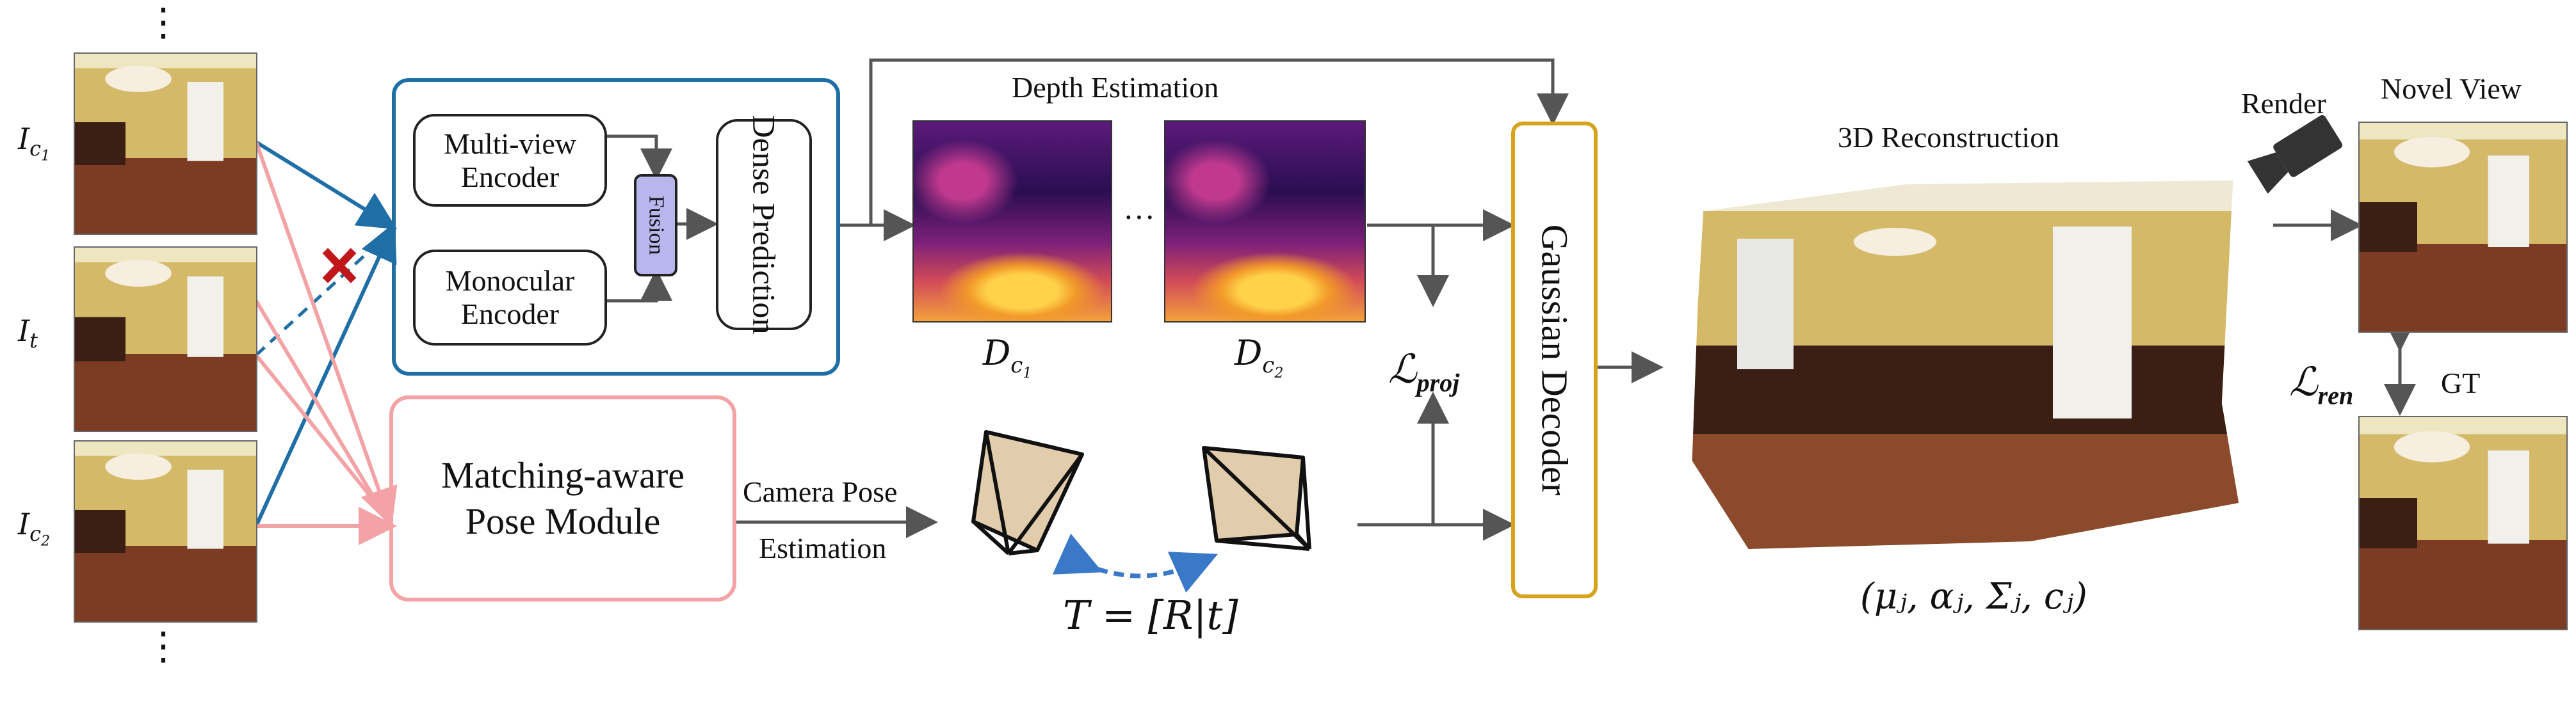  I want to click on arrow-ic1-to-encoder, so click(326, 185).